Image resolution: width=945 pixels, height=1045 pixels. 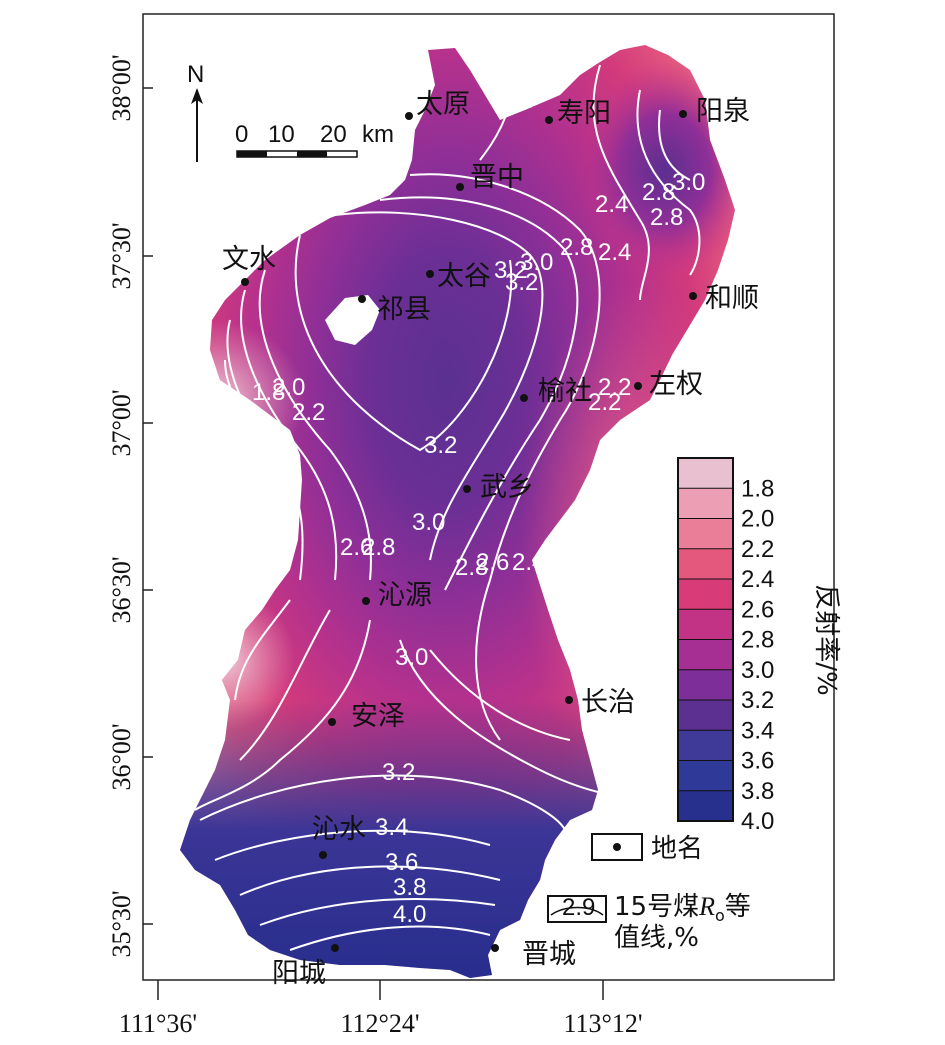 I want to click on x-axis, so click(x=380, y=990).